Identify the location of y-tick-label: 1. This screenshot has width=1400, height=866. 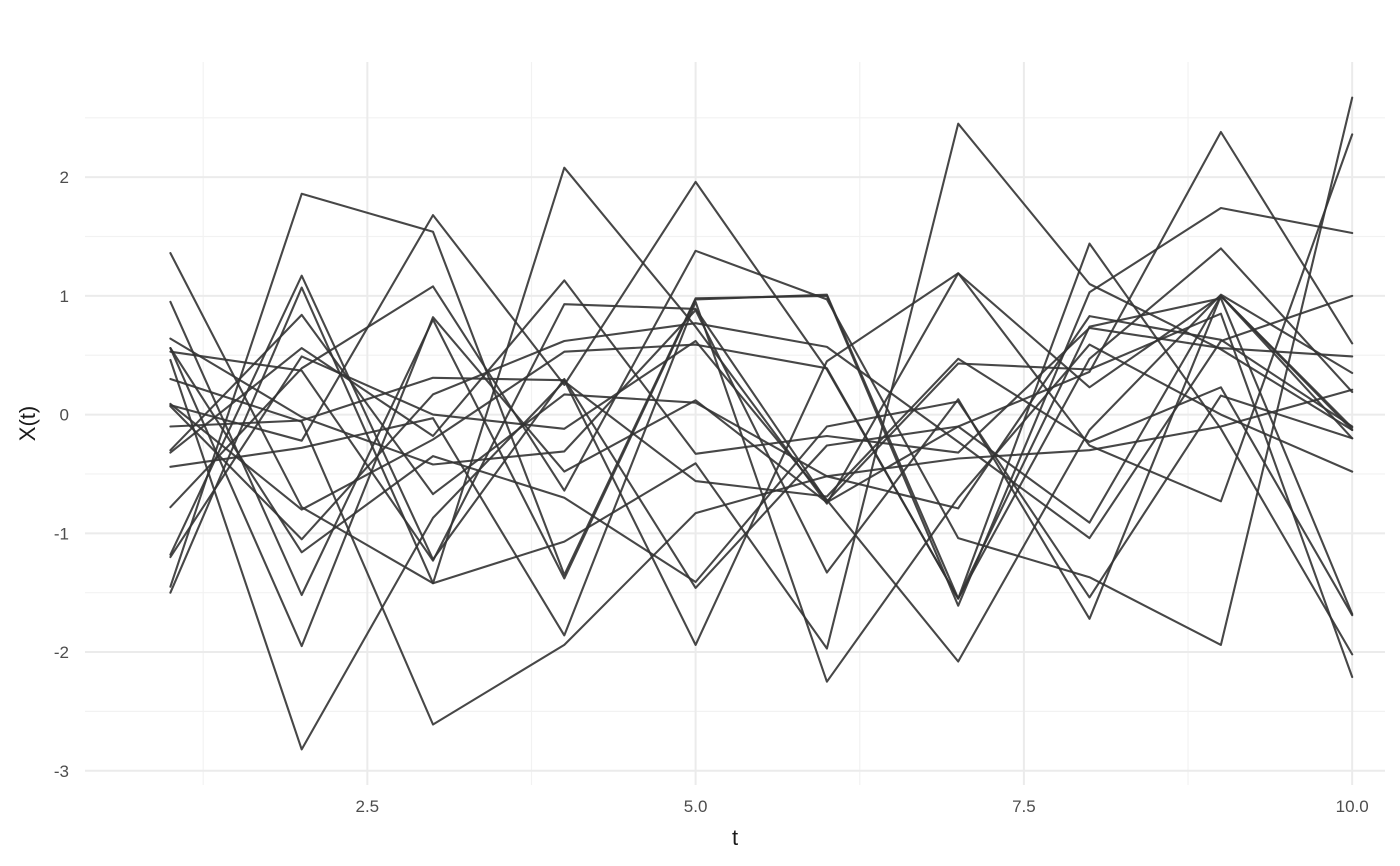
(64, 296).